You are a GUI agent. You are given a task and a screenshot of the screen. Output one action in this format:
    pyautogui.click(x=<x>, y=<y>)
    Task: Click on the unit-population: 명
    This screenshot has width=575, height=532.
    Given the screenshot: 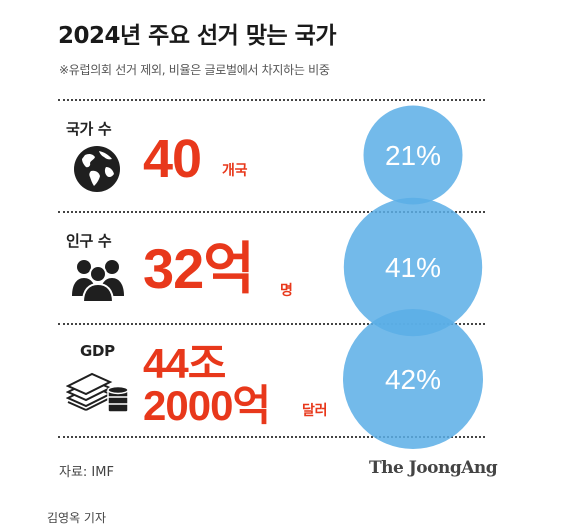 What is the action you would take?
    pyautogui.click(x=286, y=291)
    